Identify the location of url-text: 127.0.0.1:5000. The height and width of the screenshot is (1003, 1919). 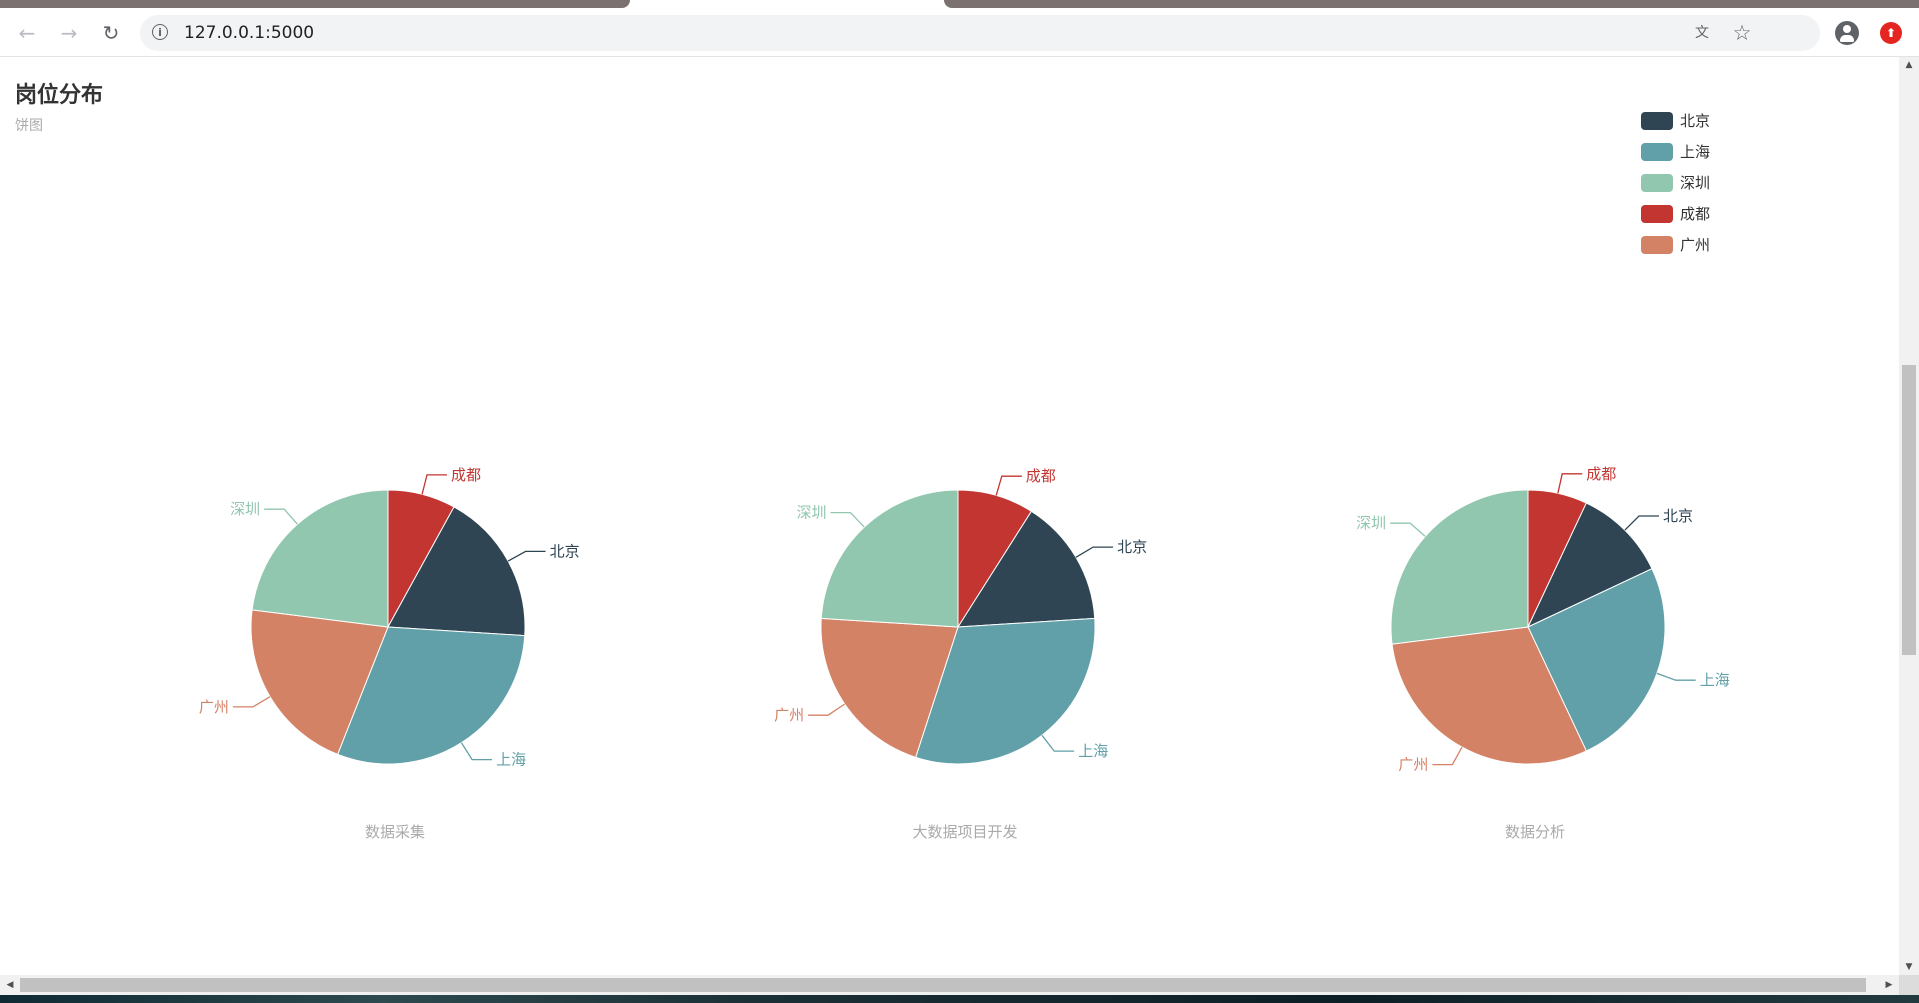
(249, 33).